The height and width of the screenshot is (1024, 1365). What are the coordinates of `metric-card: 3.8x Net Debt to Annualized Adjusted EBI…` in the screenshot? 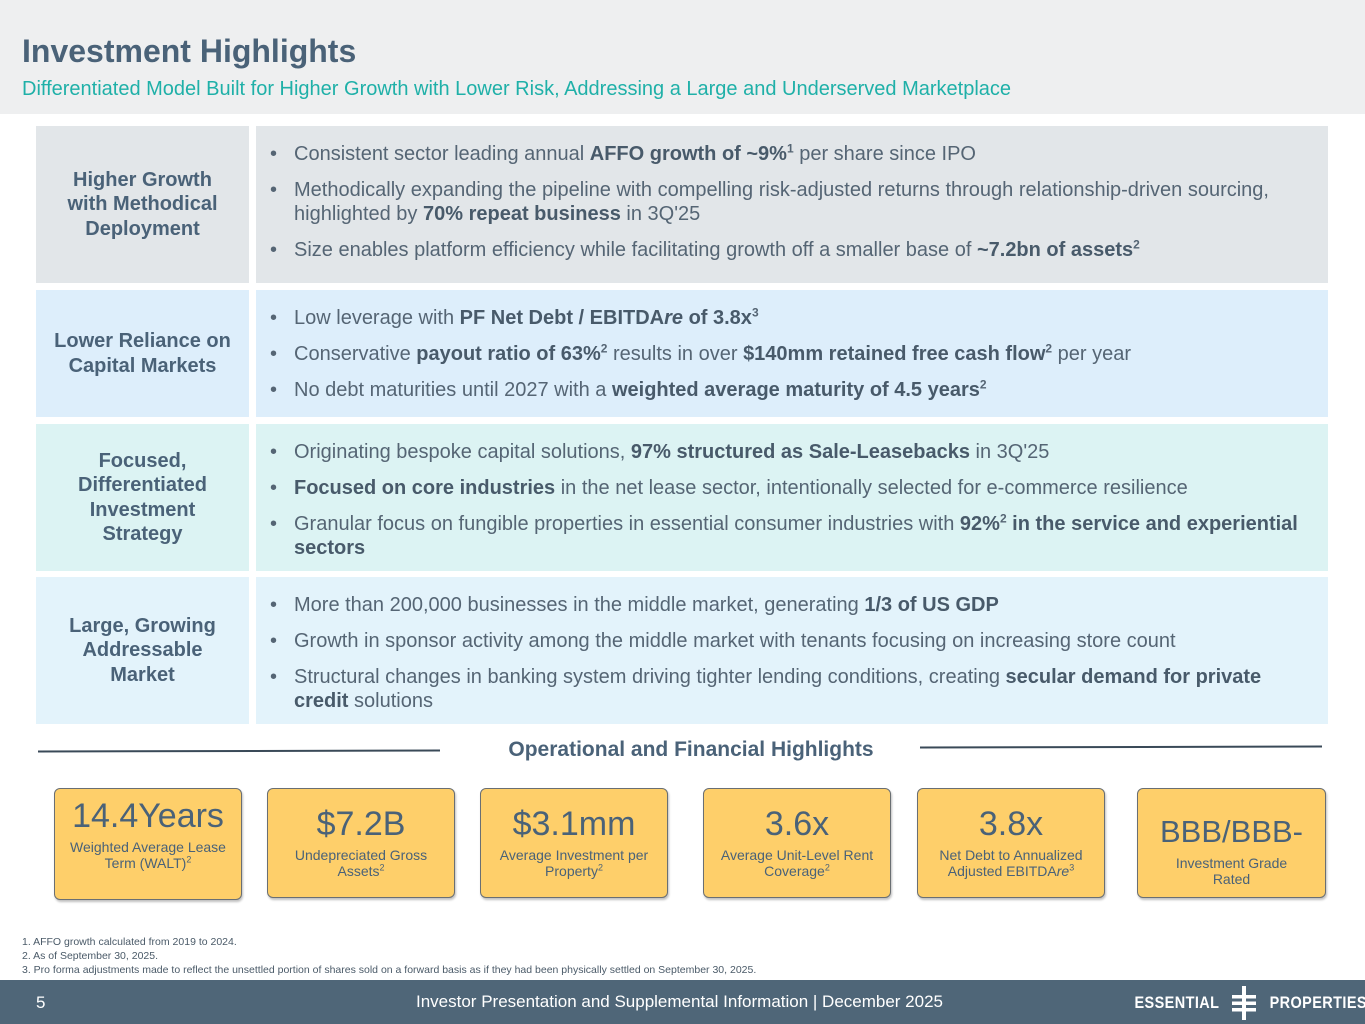 It's located at (1011, 843).